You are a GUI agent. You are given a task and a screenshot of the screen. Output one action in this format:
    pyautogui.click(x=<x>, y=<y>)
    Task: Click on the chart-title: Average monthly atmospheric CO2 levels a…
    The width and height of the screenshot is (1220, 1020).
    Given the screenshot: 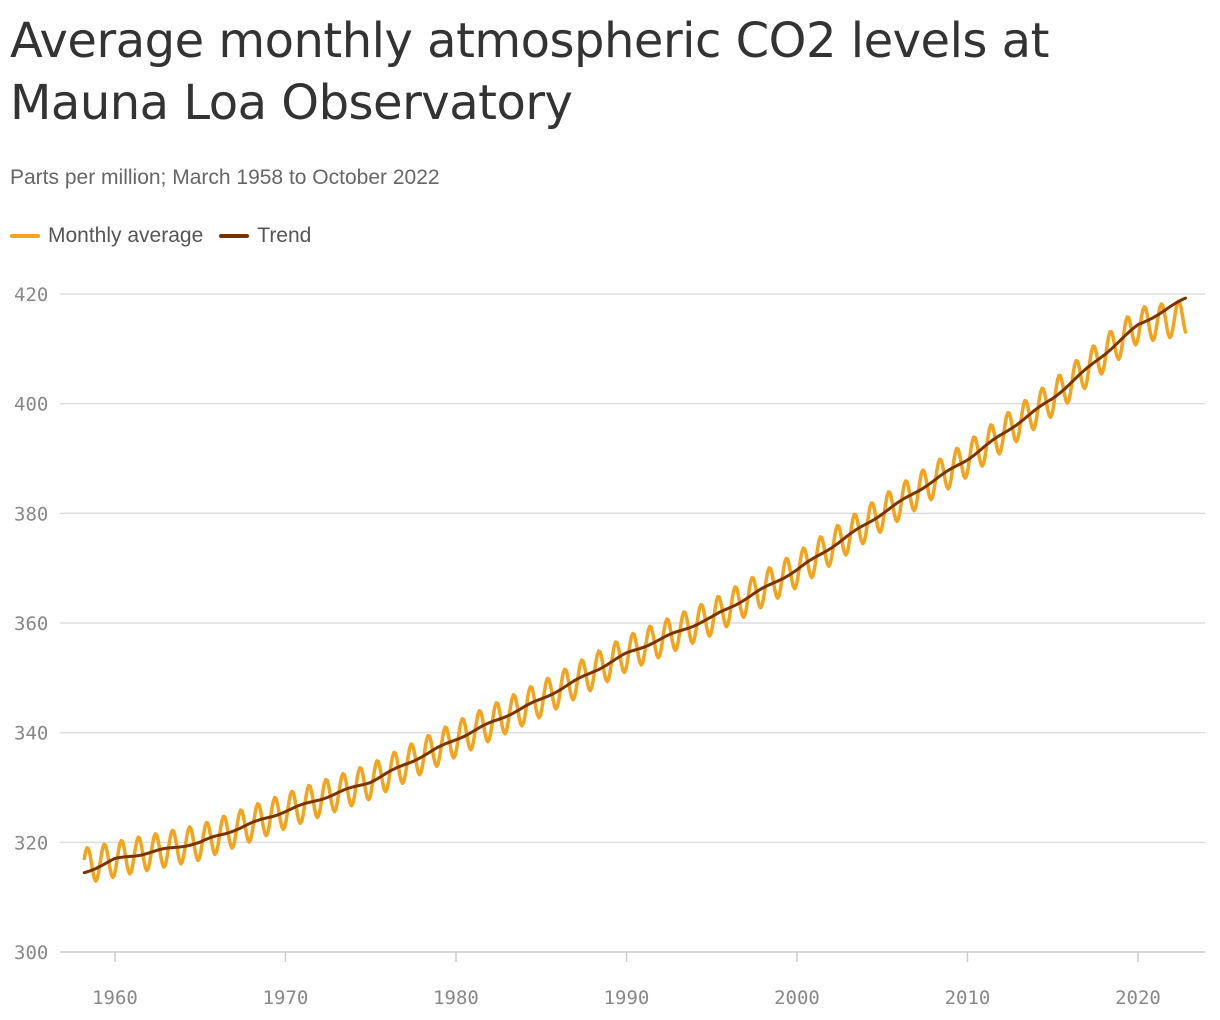 What is the action you would take?
    pyautogui.click(x=529, y=72)
    